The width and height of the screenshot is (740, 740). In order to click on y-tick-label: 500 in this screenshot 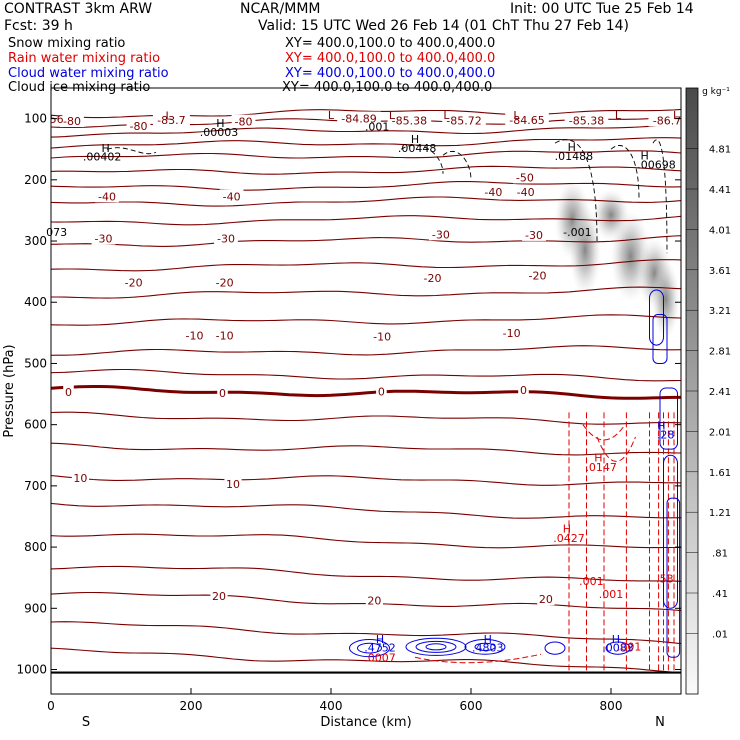, I will do `click(35, 363)`.